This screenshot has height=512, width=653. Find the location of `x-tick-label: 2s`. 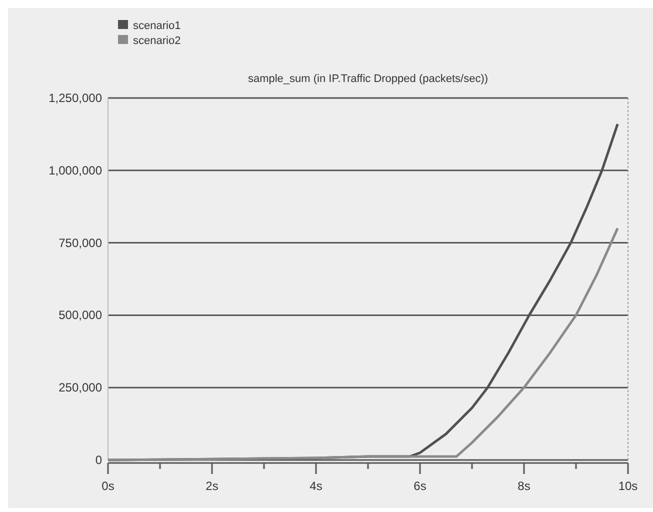

x-tick-label: 2s is located at coordinates (212, 486).